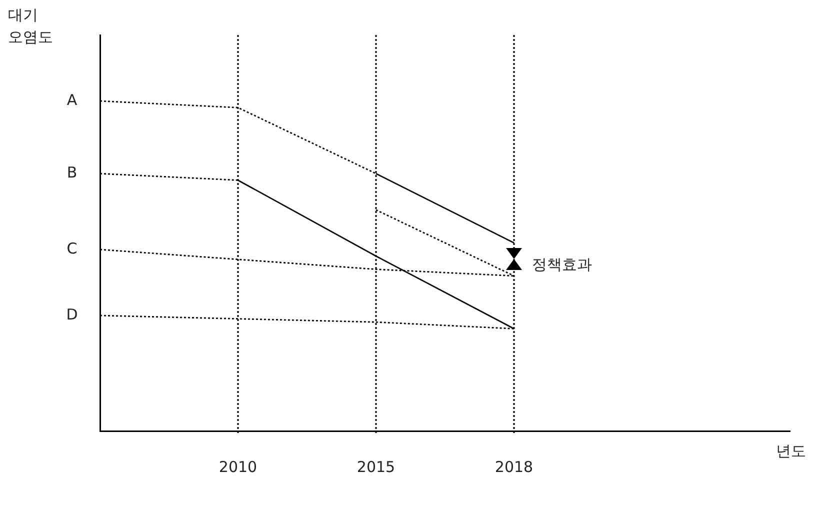  Describe the element at coordinates (72, 314) in the screenshot. I see `series-label: D` at that location.